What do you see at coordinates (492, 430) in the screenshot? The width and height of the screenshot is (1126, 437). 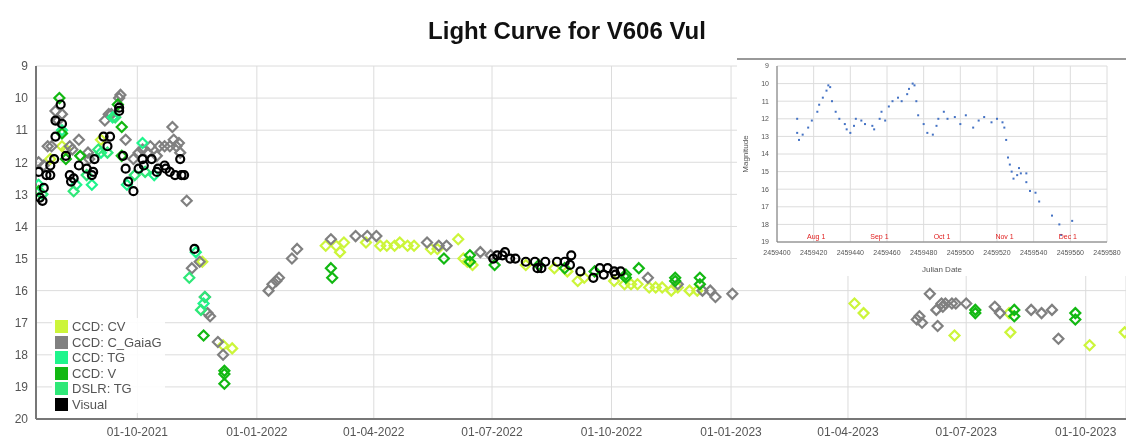 I see `x-tick-label: 01-07-2022` at bounding box center [492, 430].